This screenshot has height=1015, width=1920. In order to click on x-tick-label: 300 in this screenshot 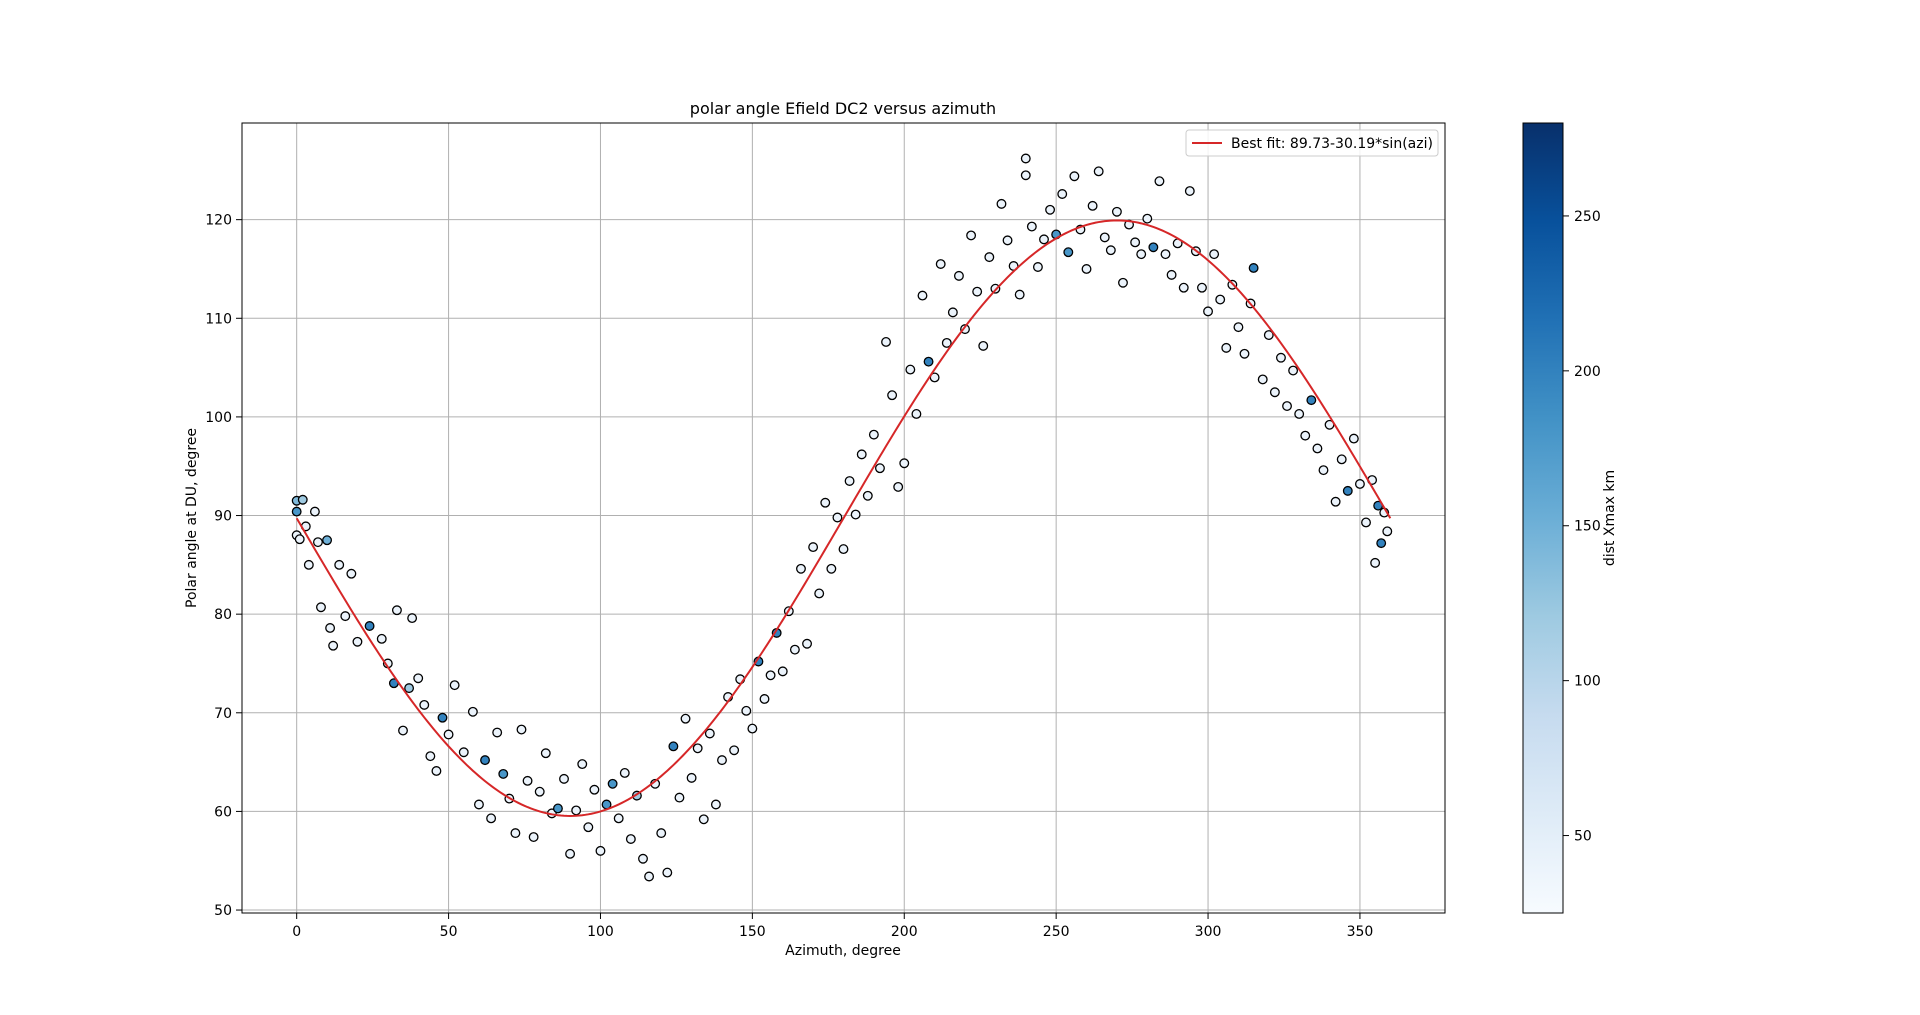, I will do `click(1208, 932)`.